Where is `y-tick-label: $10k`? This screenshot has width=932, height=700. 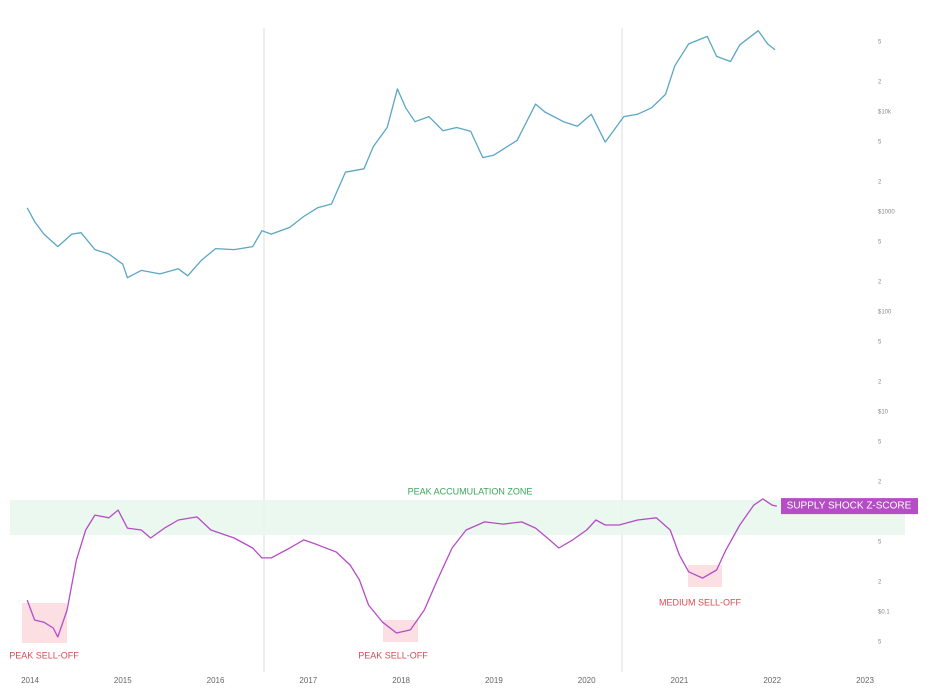
y-tick-label: $10k is located at coordinates (885, 113).